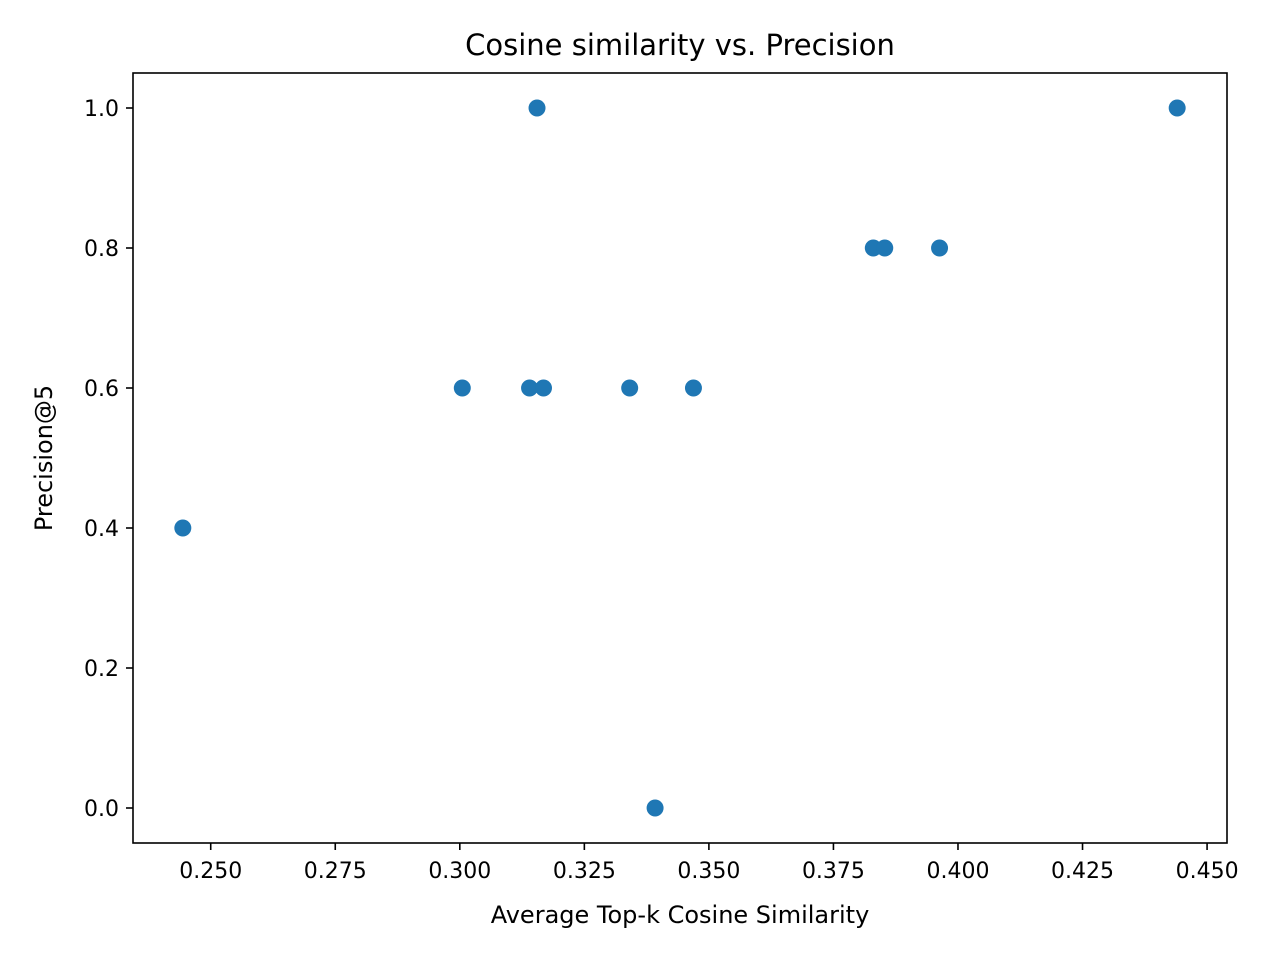 The width and height of the screenshot is (1280, 960). I want to click on x-tick-label: 0.275, so click(335, 871).